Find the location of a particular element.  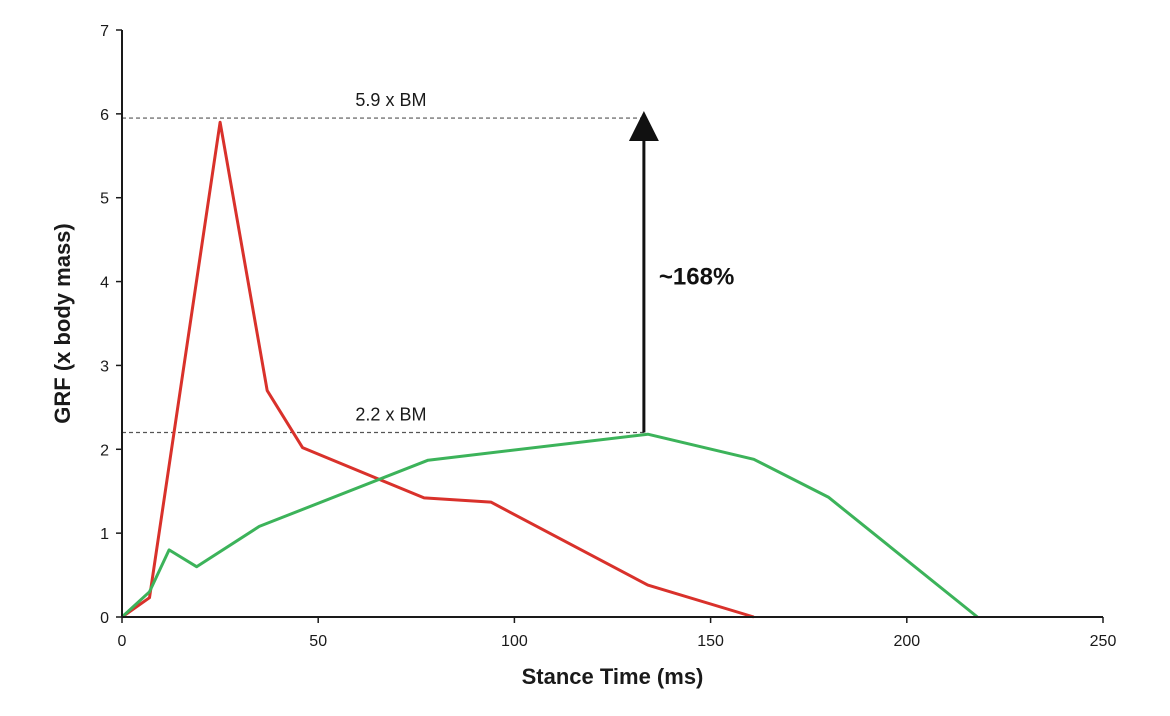

x-tick-label: 250 is located at coordinates (1103, 641).